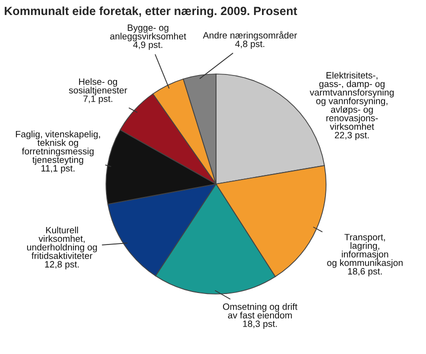 The height and width of the screenshot is (354, 426). Describe the element at coordinates (148, 33) in the screenshot. I see `slice-label: Bygge- og anleggsvirksomhet` at that location.